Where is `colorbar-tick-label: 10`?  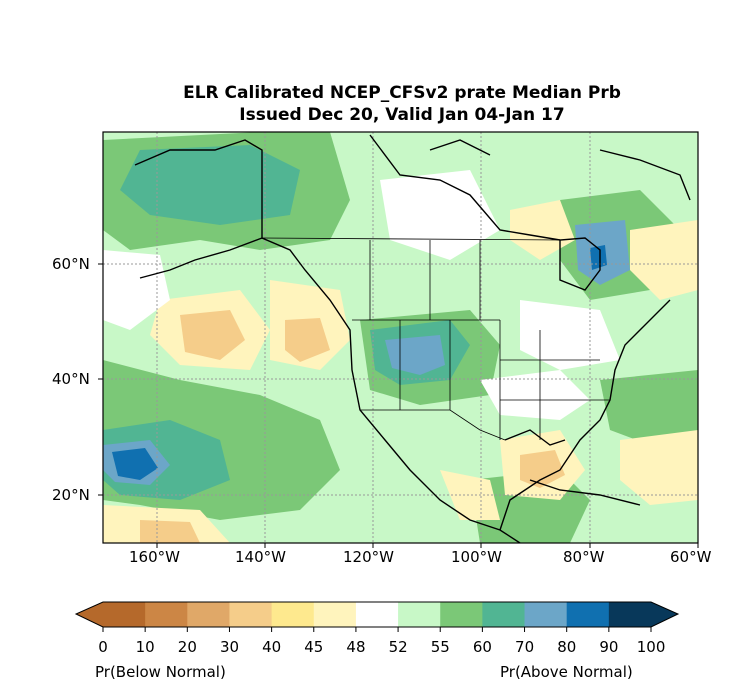 colorbar-tick-label: 10 is located at coordinates (145, 647).